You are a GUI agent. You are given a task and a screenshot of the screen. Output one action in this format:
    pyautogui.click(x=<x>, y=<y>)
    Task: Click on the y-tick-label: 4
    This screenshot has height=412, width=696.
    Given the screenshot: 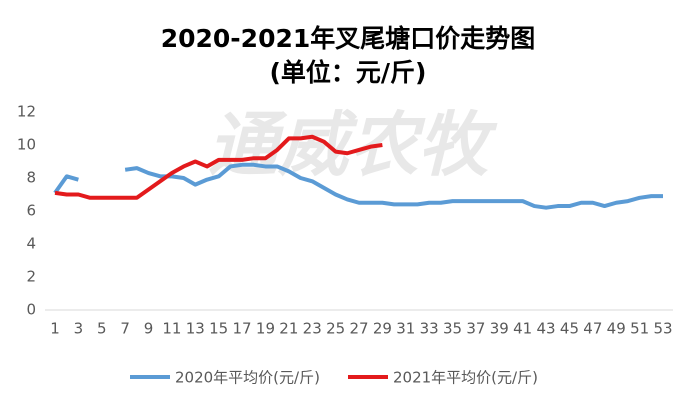 What is the action you would take?
    pyautogui.click(x=31, y=244)
    